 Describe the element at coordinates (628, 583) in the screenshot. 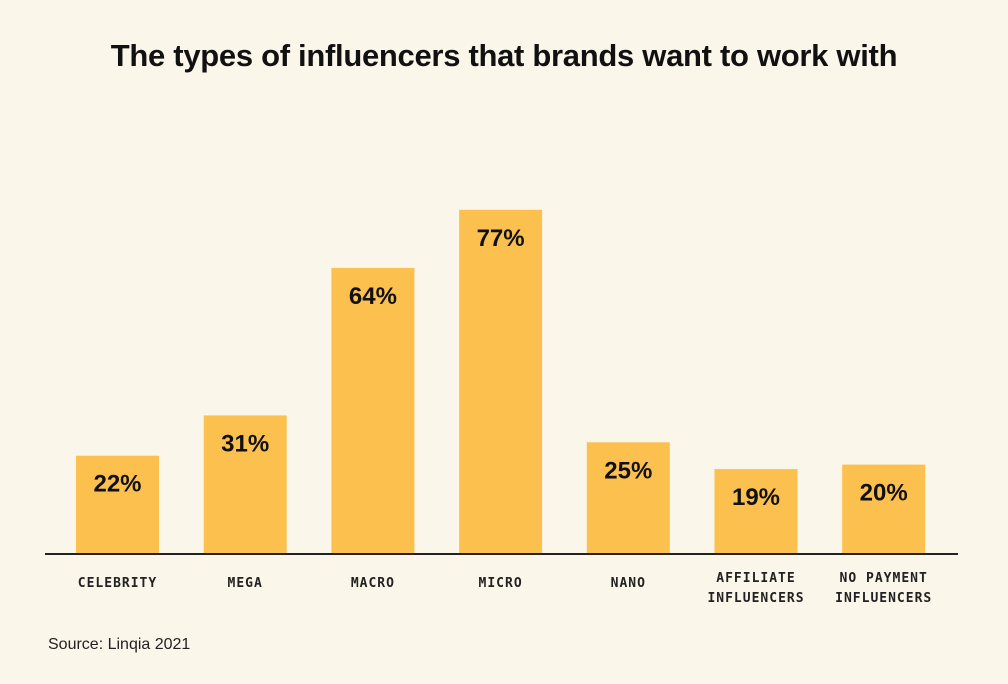

I see `x-tick-label-4-0: NANO` at that location.